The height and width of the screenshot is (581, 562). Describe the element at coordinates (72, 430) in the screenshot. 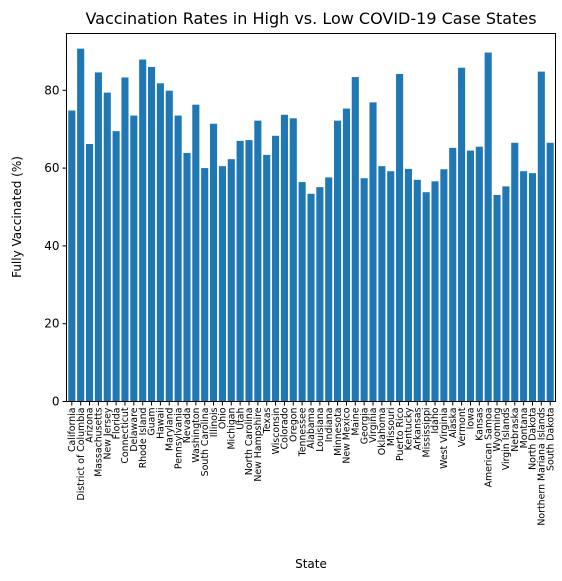

I see `x-tick-label: California` at that location.